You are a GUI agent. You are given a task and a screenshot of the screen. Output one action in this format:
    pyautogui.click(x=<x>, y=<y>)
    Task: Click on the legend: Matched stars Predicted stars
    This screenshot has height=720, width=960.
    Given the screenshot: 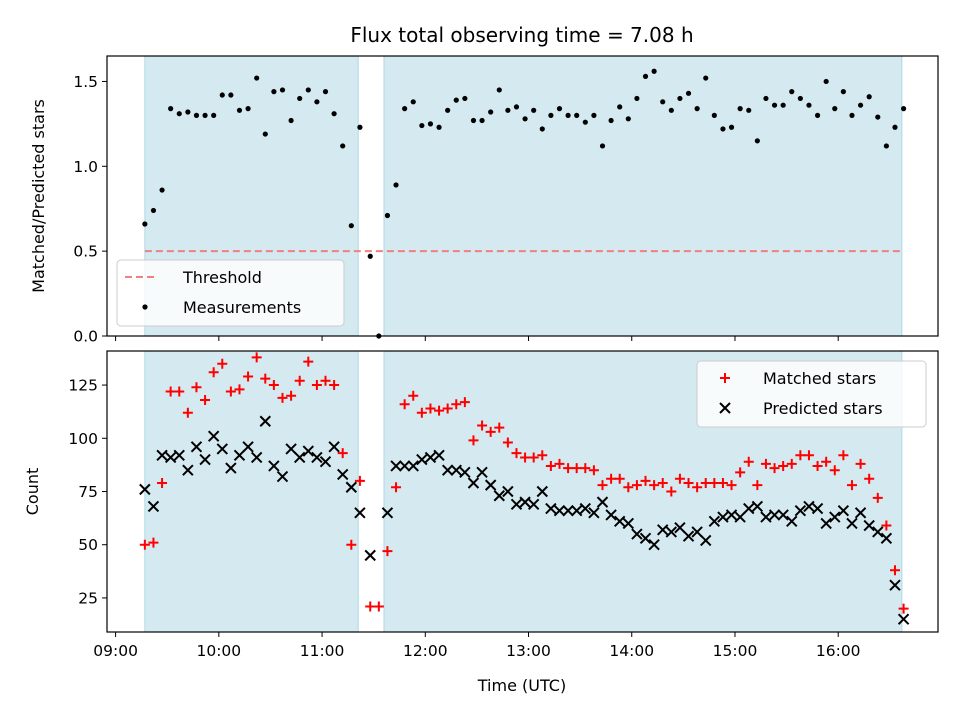 What is the action you would take?
    pyautogui.click(x=811, y=394)
    